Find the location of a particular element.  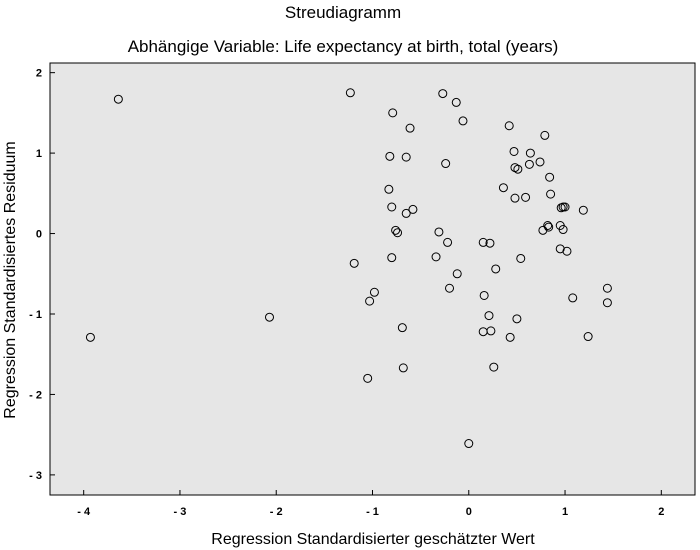

y-tick-label: 1 is located at coordinates (39, 154).